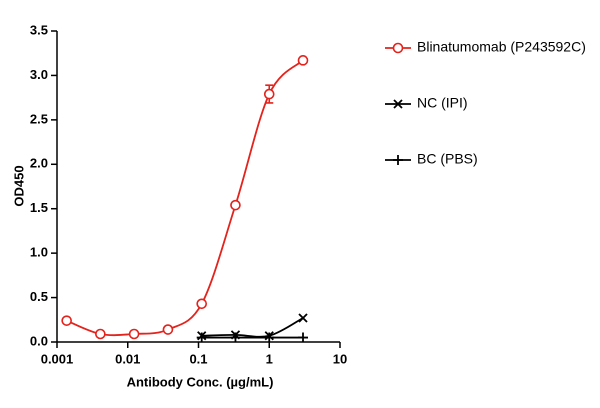 This screenshot has width=600, height=408. I want to click on y-tick-label: 3.5, so click(39, 29).